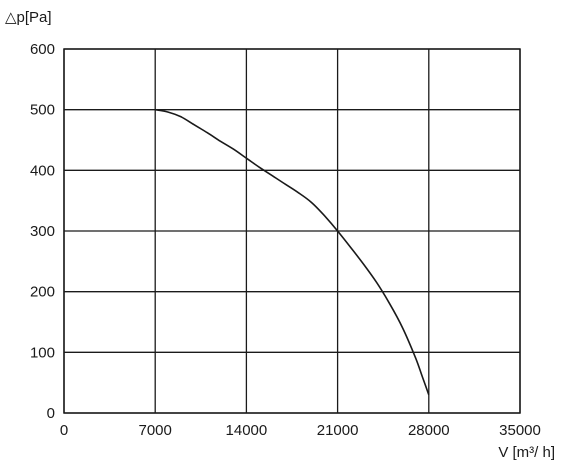 This screenshot has height=475, width=570. Describe the element at coordinates (42, 110) in the screenshot. I see `y-tick-label-5: 500` at that location.